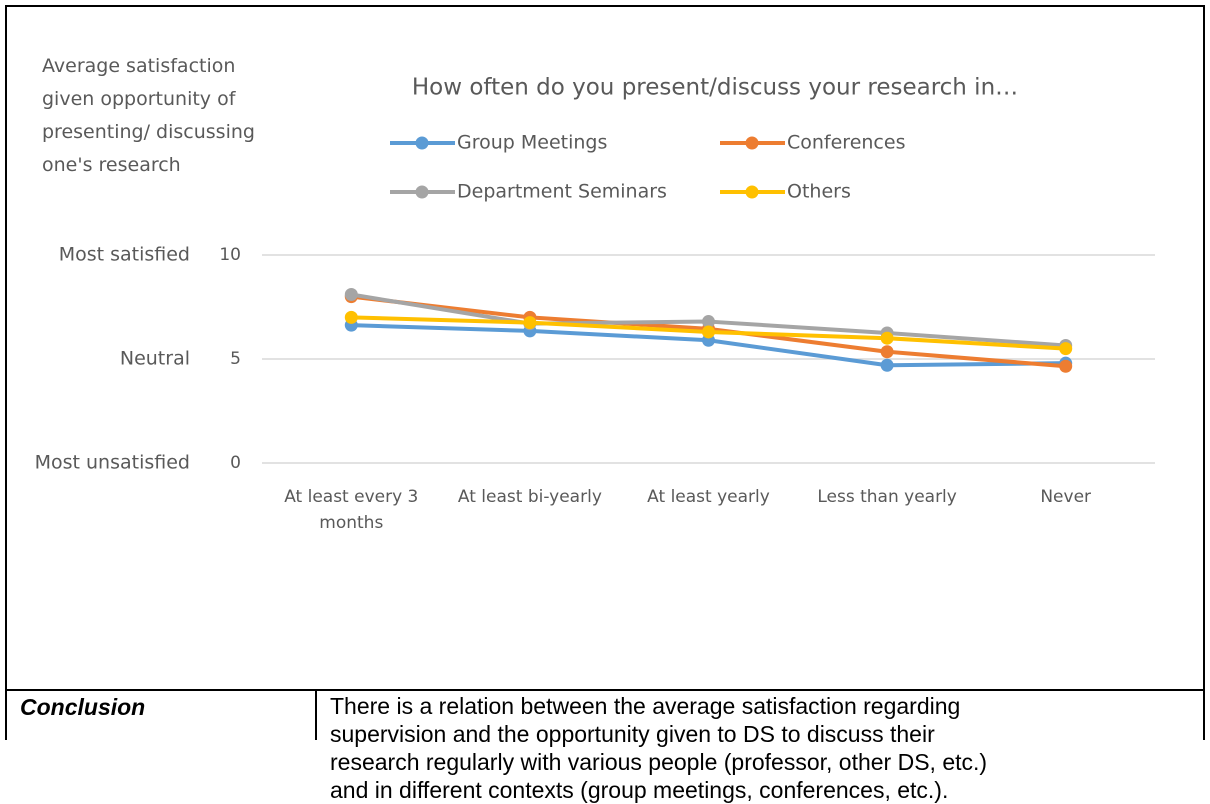  Describe the element at coordinates (562, 192) in the screenshot. I see `legend-label: Department Seminars` at that location.